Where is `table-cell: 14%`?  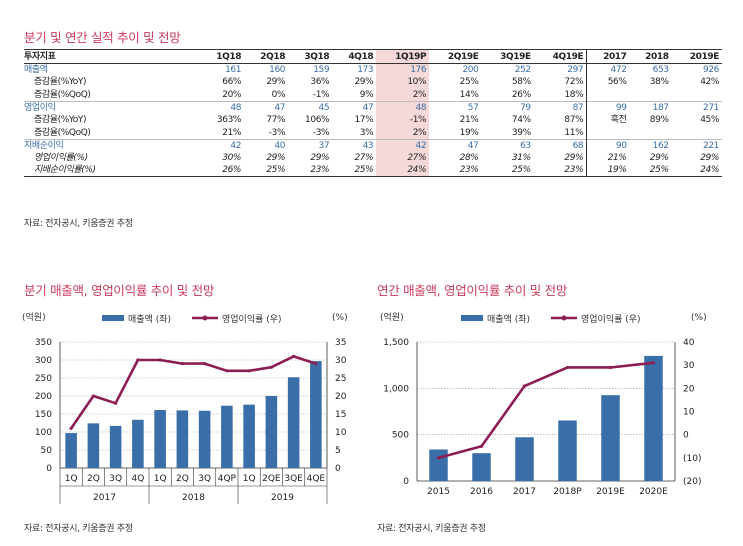
table-cell: 14% is located at coordinates (469, 94).